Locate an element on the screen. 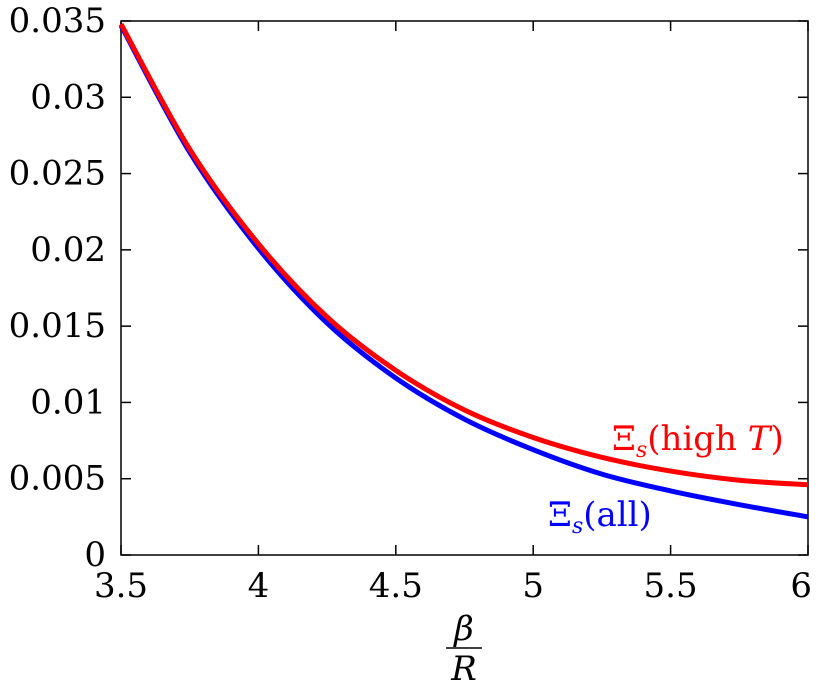 The height and width of the screenshot is (688, 822). label-prefix: (all) is located at coordinates (617, 515).